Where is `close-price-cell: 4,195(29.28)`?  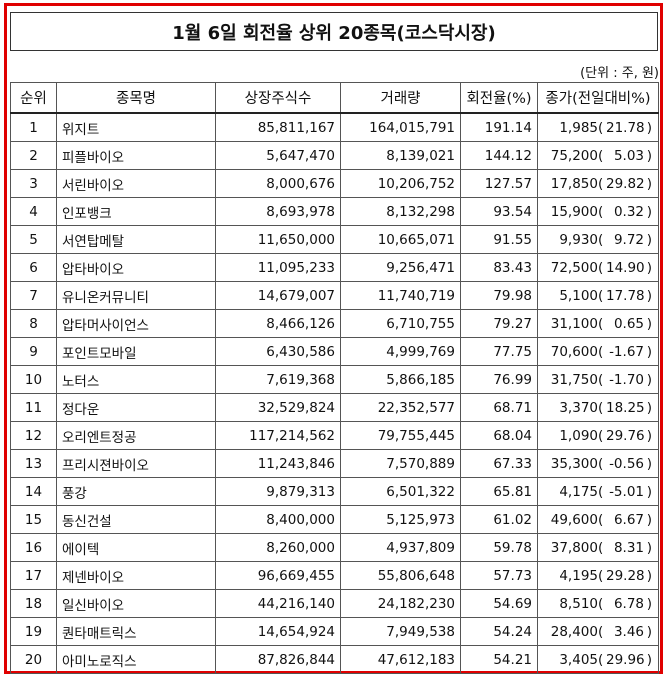
close-price-cell: 4,195(29.28) is located at coordinates (598, 575).